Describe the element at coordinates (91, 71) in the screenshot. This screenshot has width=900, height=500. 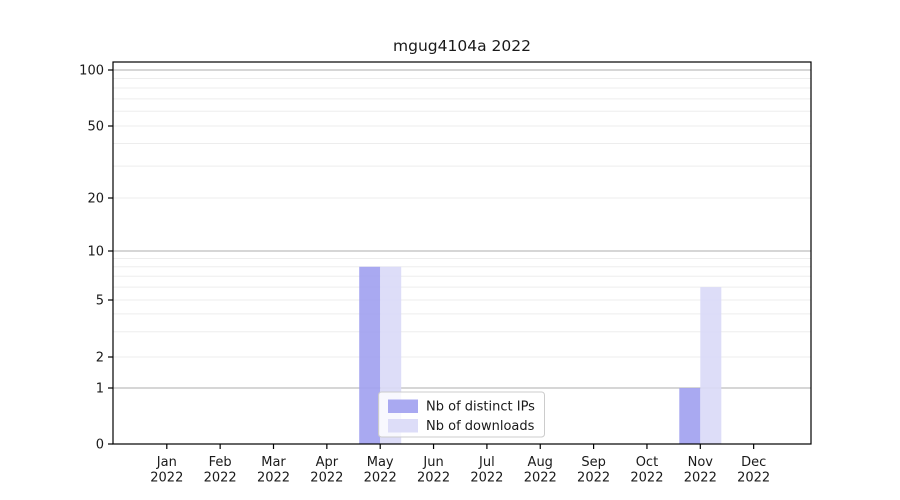
I see `y-tick-label: 100` at that location.